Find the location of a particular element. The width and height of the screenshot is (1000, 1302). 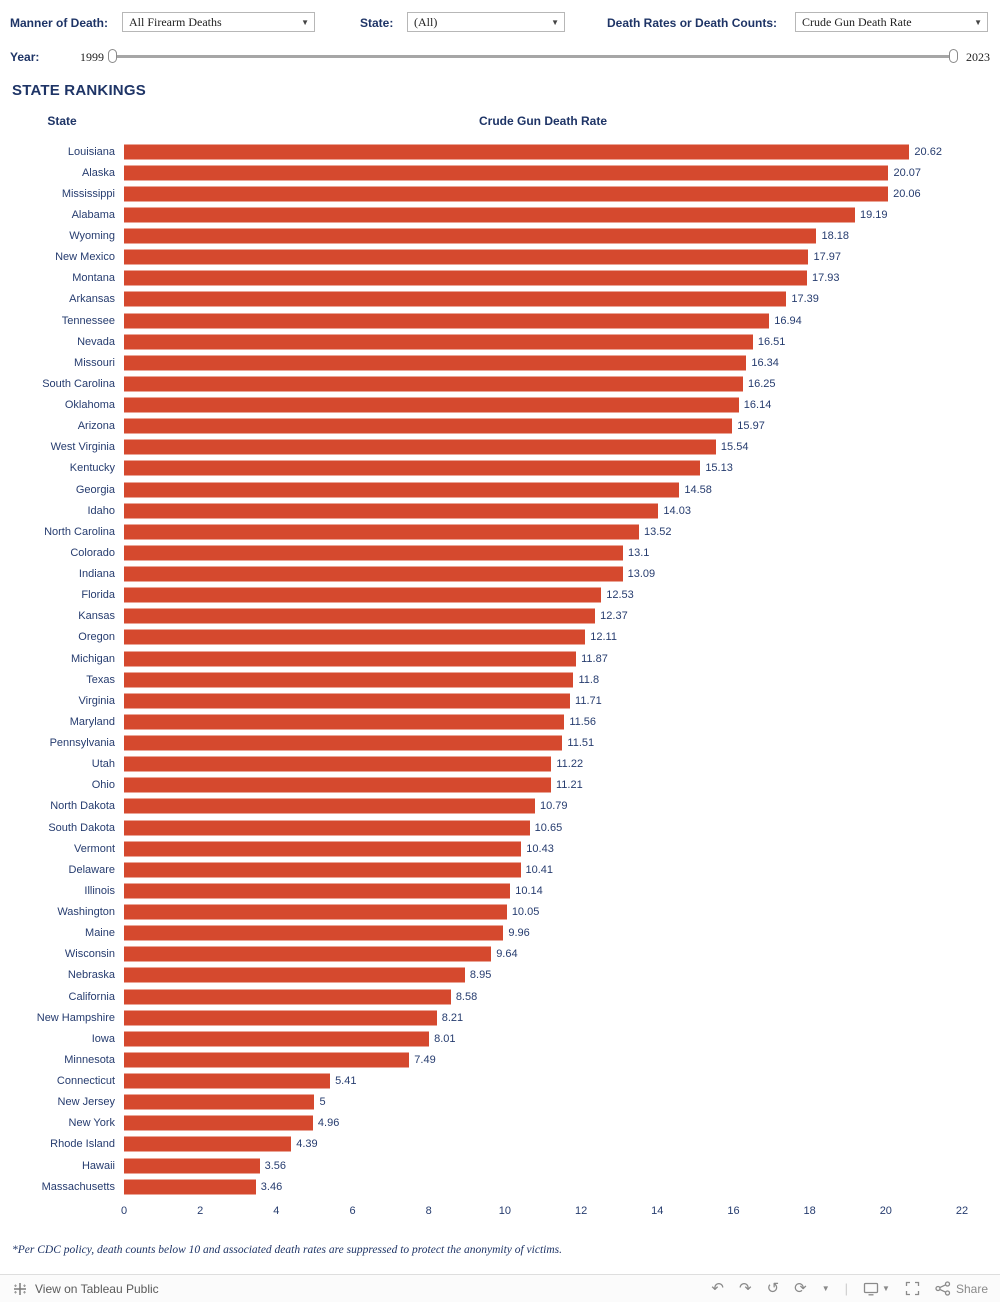

bar-track: 12.53 is located at coordinates (543, 595).